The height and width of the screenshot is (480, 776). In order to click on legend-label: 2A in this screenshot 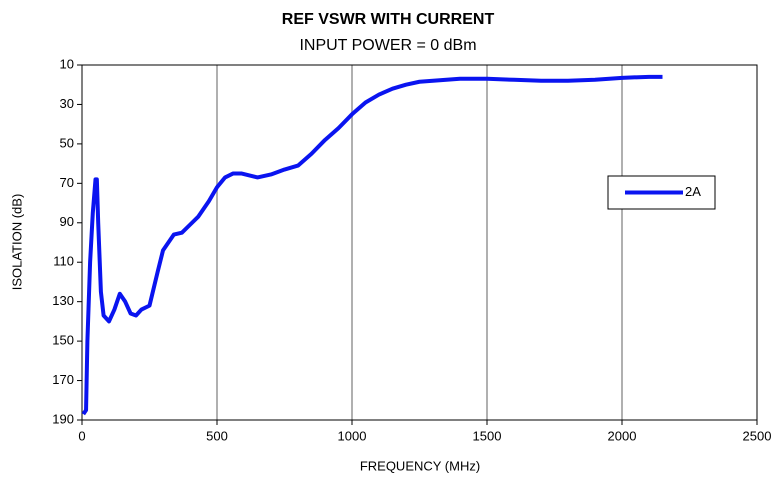, I will do `click(693, 191)`.